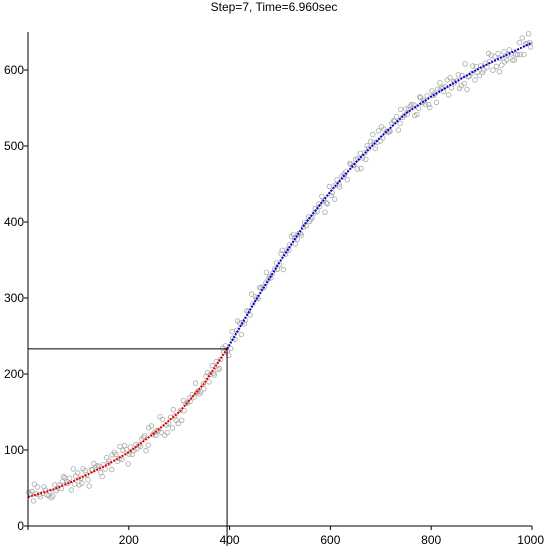 The image size is (548, 548). What do you see at coordinates (330, 540) in the screenshot?
I see `x-tick-label: 600` at bounding box center [330, 540].